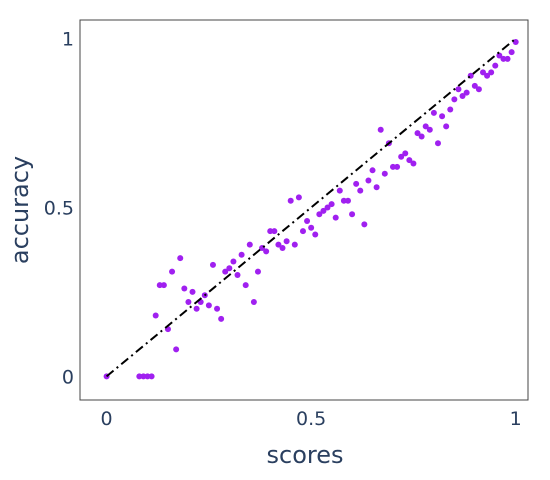  I want to click on x-tick-label: 0, so click(107, 419).